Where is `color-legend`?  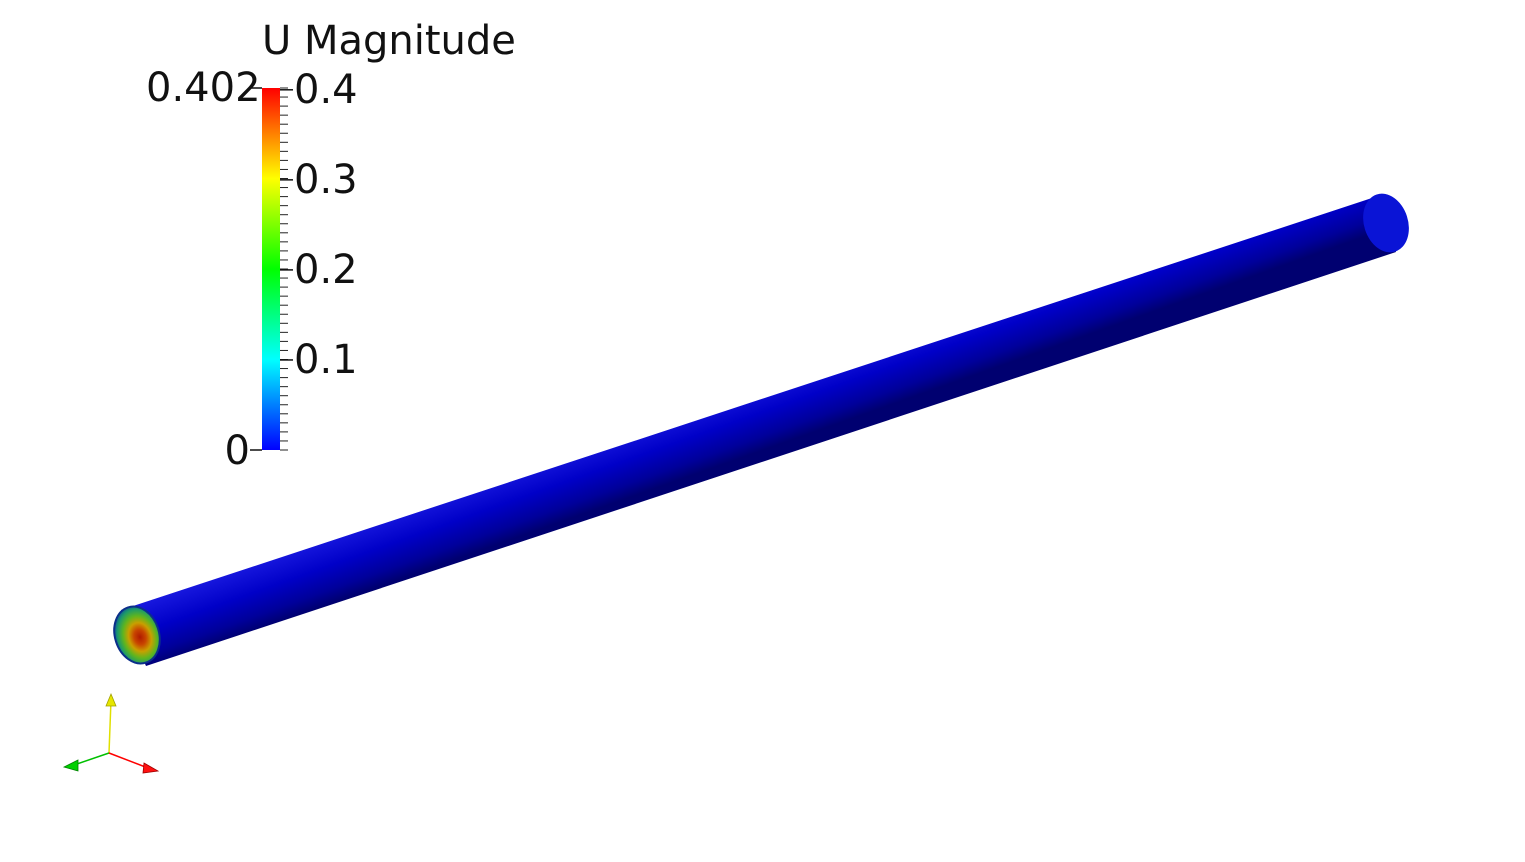
color-legend is located at coordinates (271, 269).